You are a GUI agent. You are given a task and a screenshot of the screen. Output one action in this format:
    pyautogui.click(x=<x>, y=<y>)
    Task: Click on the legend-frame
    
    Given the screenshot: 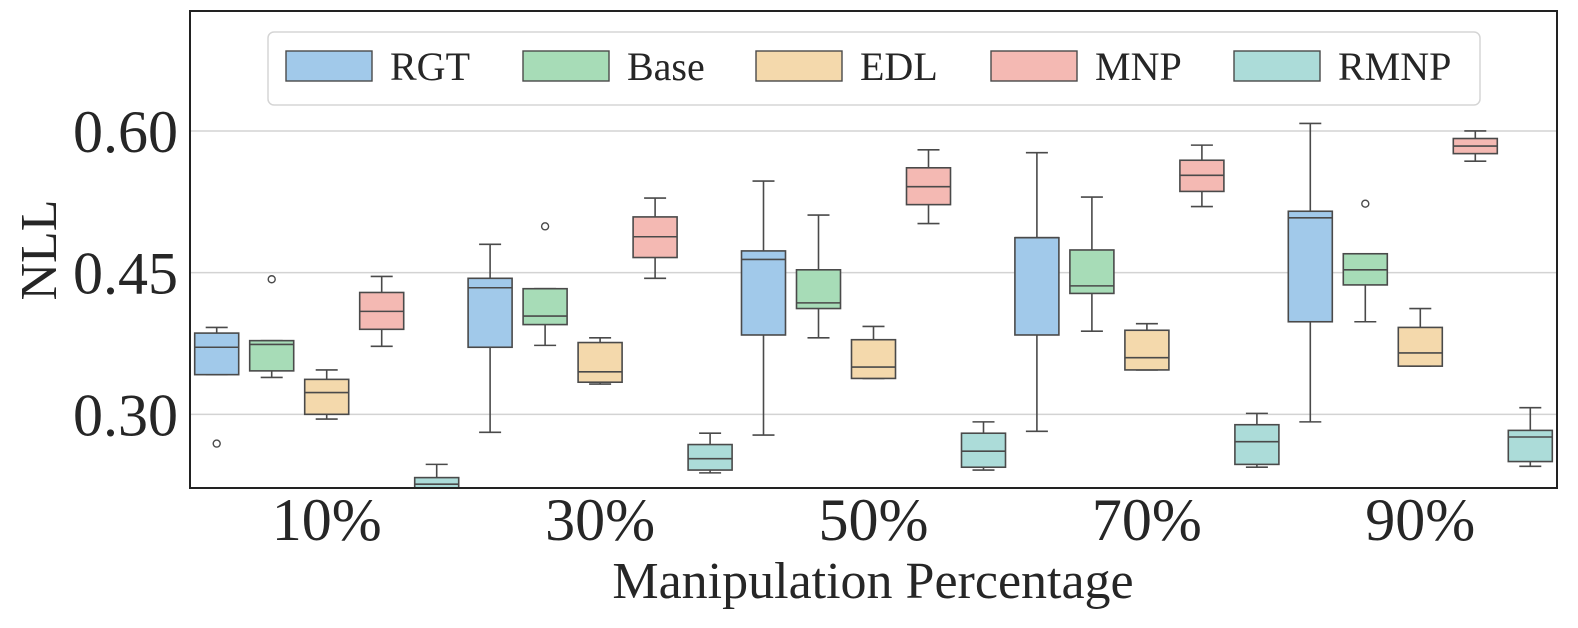 What is the action you would take?
    pyautogui.click(x=874, y=68)
    